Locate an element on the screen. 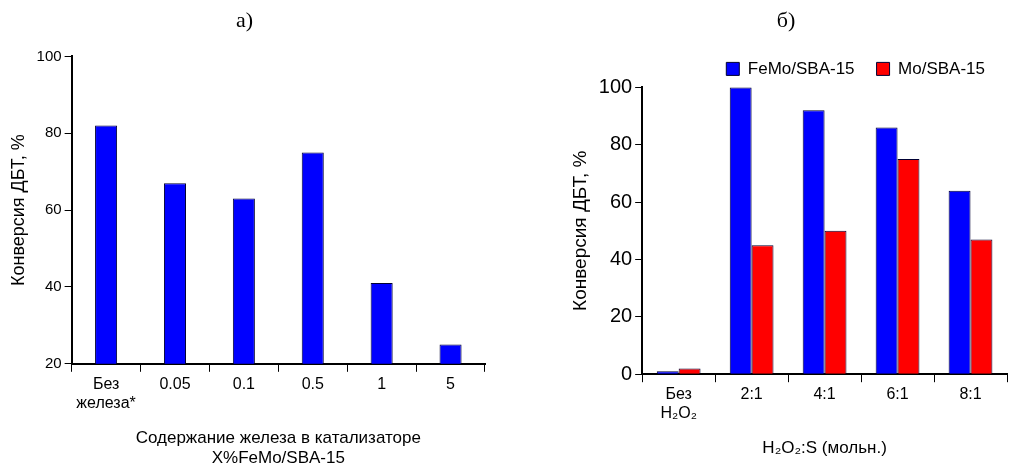 This screenshot has height=473, width=1009. x-axis-title: Содержание железа в катализаторе X%FeMo/SBA-15 is located at coordinates (278, 448).